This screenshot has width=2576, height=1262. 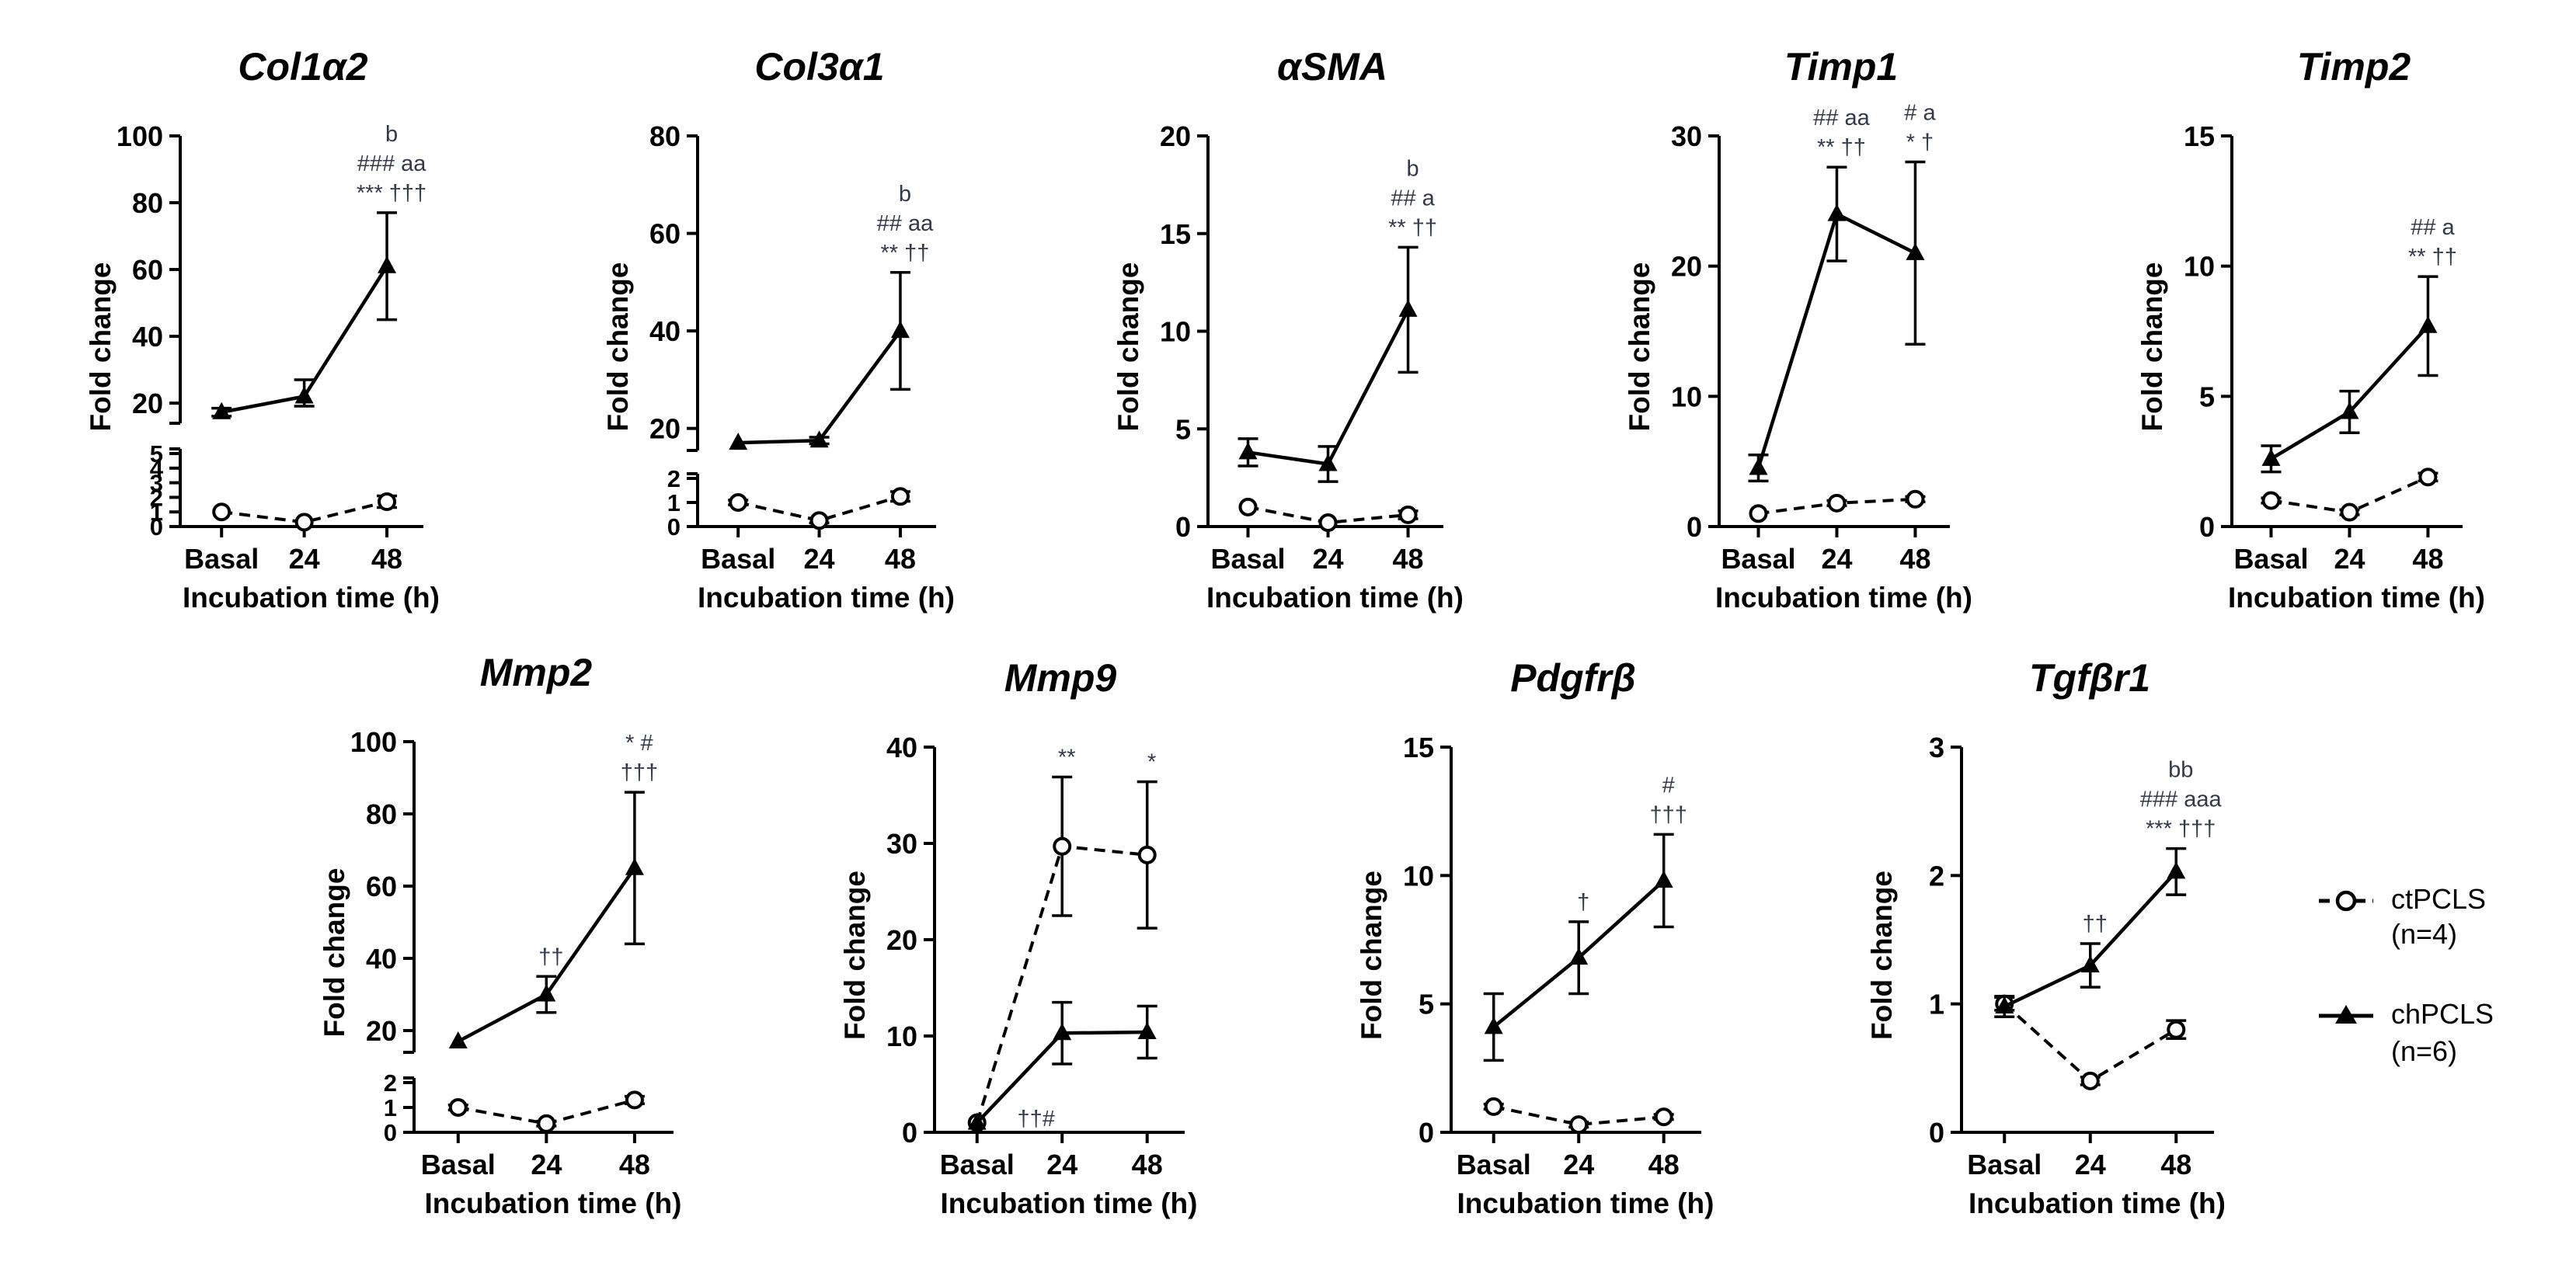 What do you see at coordinates (1183, 429) in the screenshot?
I see `y-tick-label: 5` at bounding box center [1183, 429].